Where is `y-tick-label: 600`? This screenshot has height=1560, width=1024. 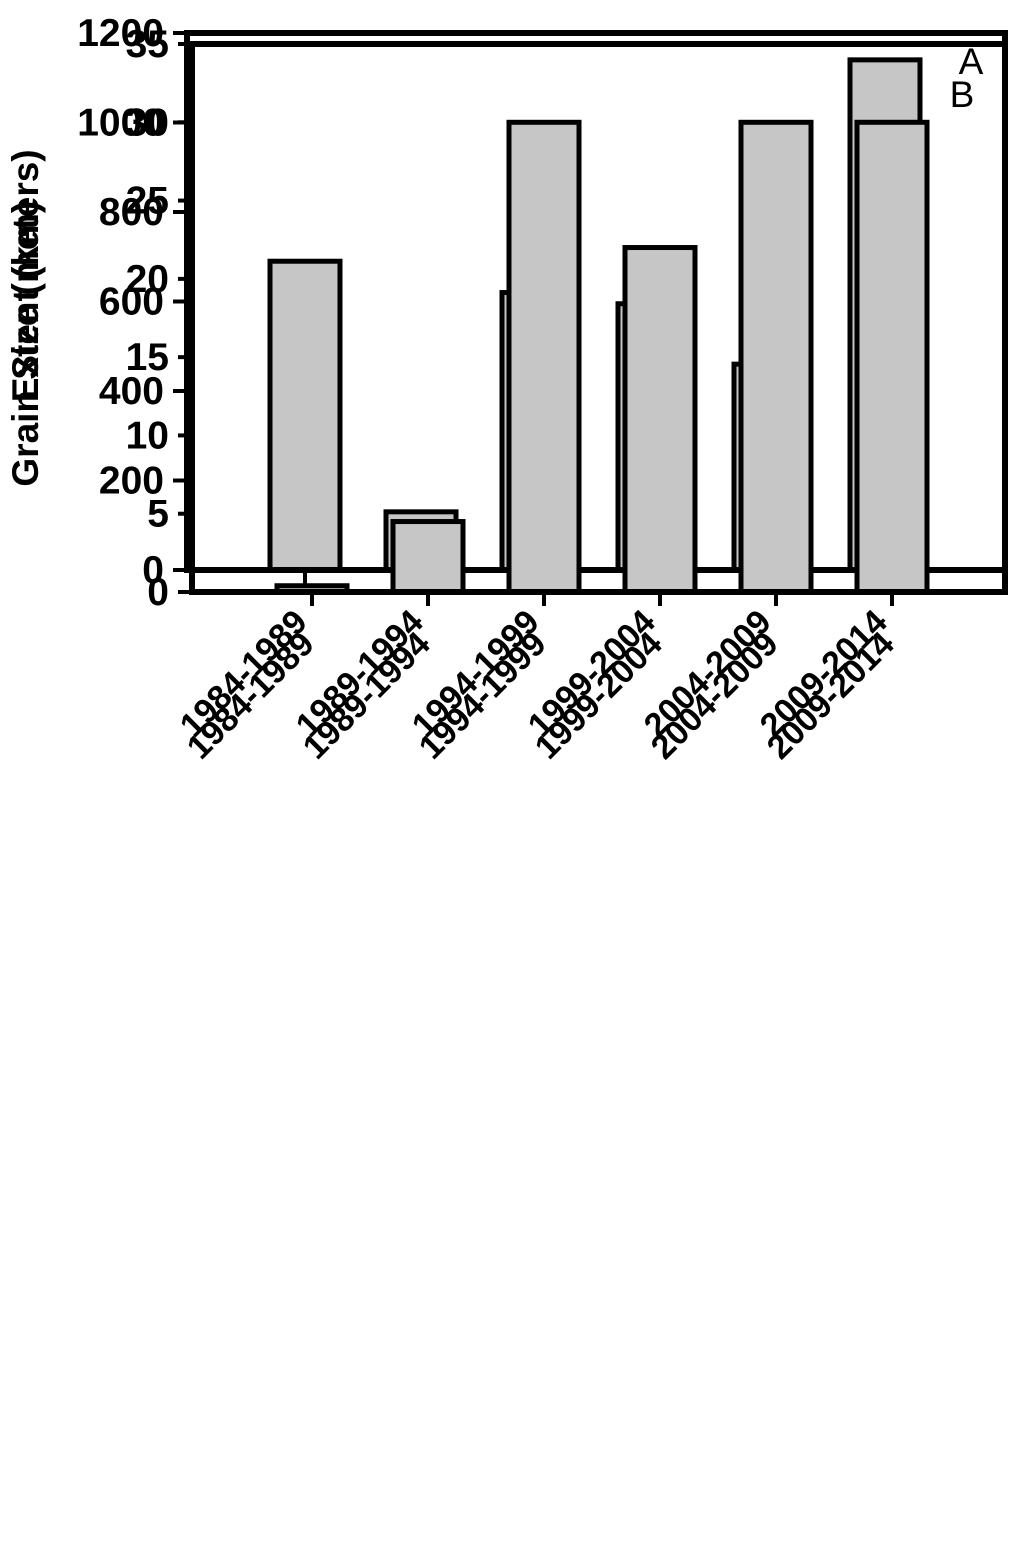
y-tick-label: 600 is located at coordinates (131, 302).